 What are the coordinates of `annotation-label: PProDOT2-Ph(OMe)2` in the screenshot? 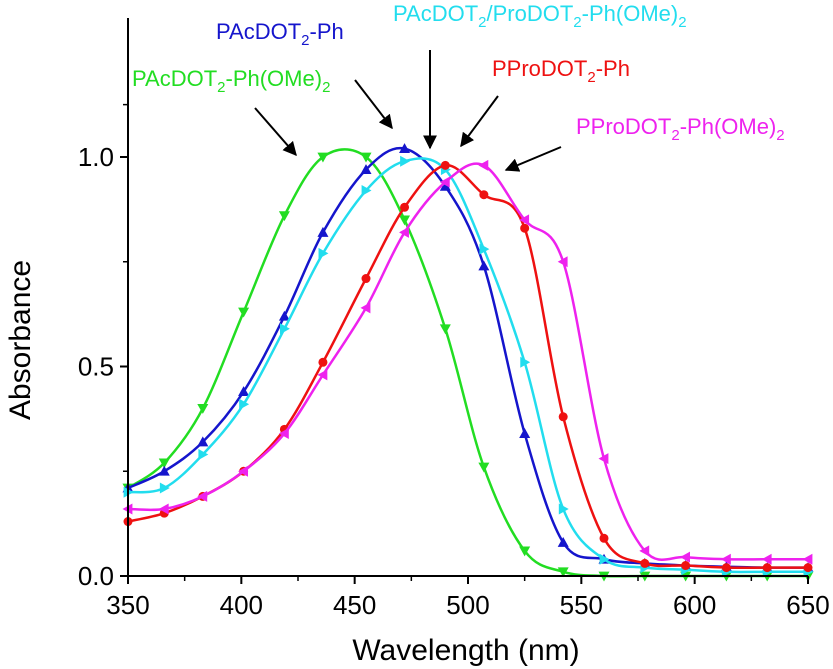 It's located at (680, 129).